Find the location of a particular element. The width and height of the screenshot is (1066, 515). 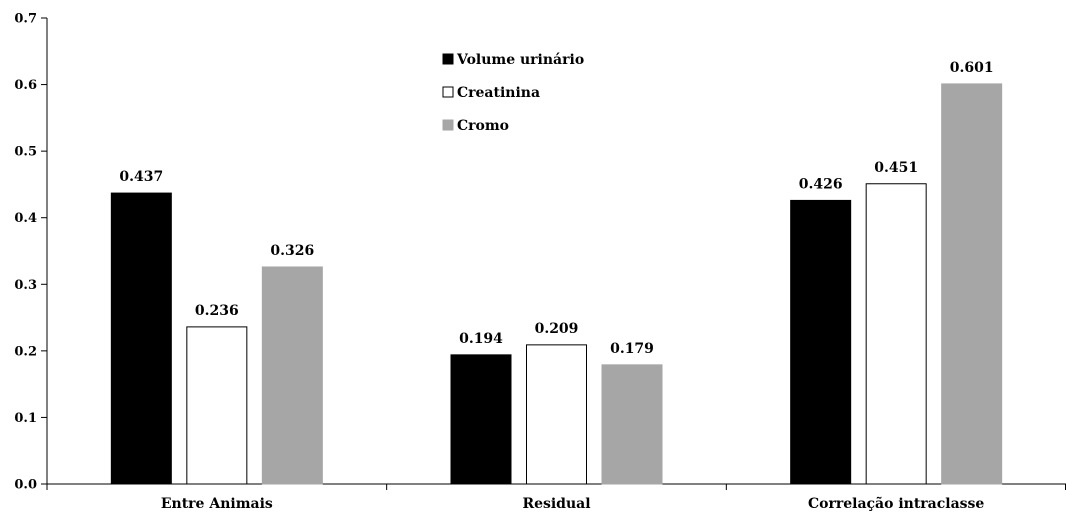

y-tick-label: 0.0 is located at coordinates (25, 485).